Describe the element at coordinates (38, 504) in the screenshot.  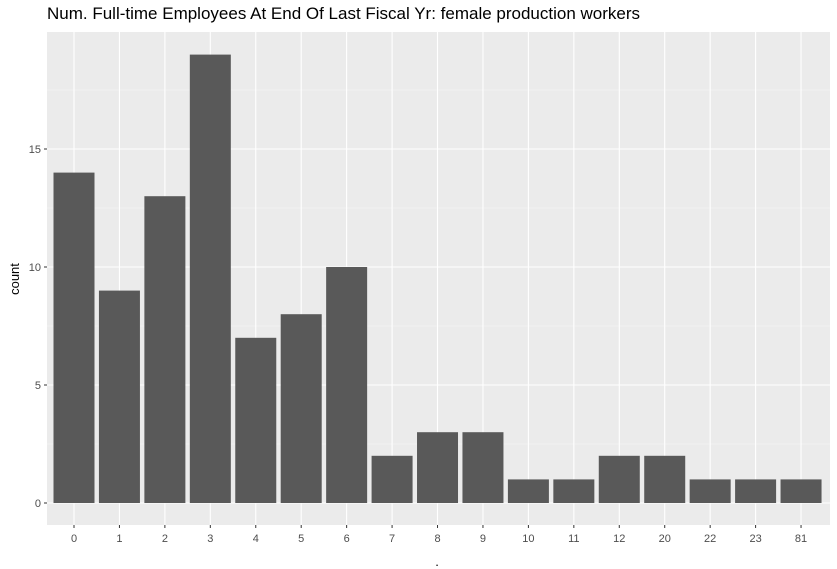
I see `y-tick-label: 0` at that location.